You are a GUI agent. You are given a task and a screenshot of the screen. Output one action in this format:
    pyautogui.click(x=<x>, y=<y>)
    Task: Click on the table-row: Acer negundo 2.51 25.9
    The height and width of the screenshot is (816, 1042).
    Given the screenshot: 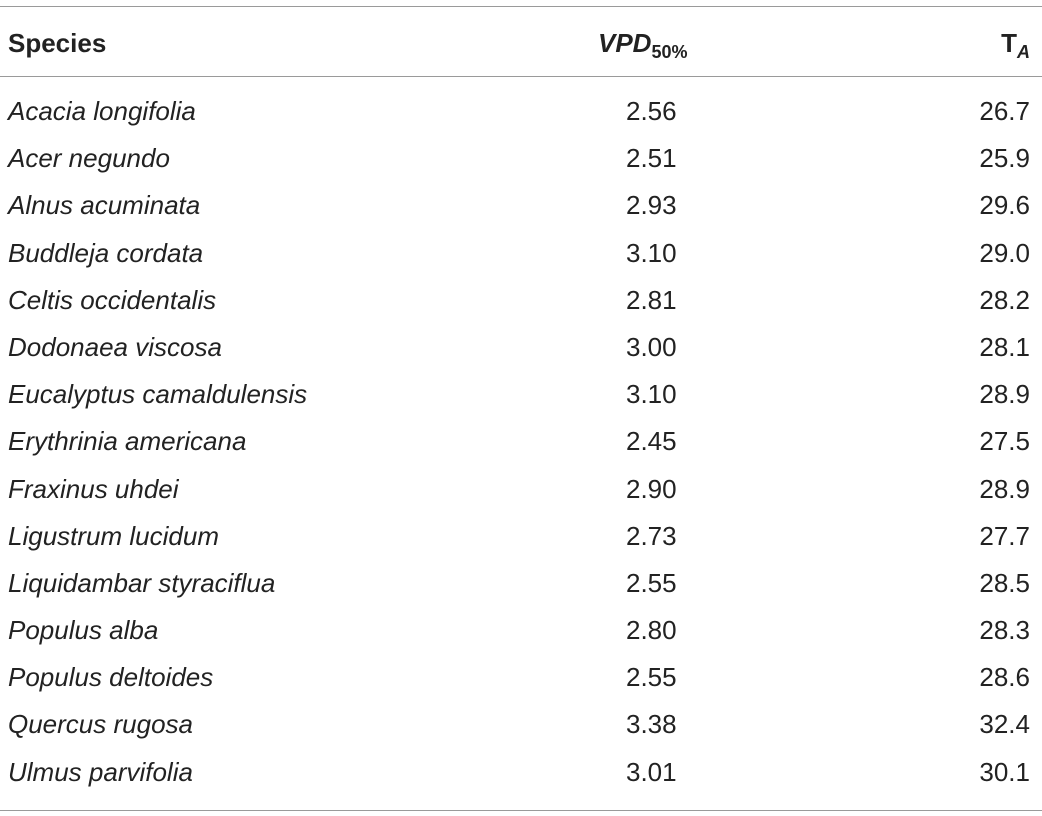 What is the action you would take?
    pyautogui.click(x=521, y=158)
    